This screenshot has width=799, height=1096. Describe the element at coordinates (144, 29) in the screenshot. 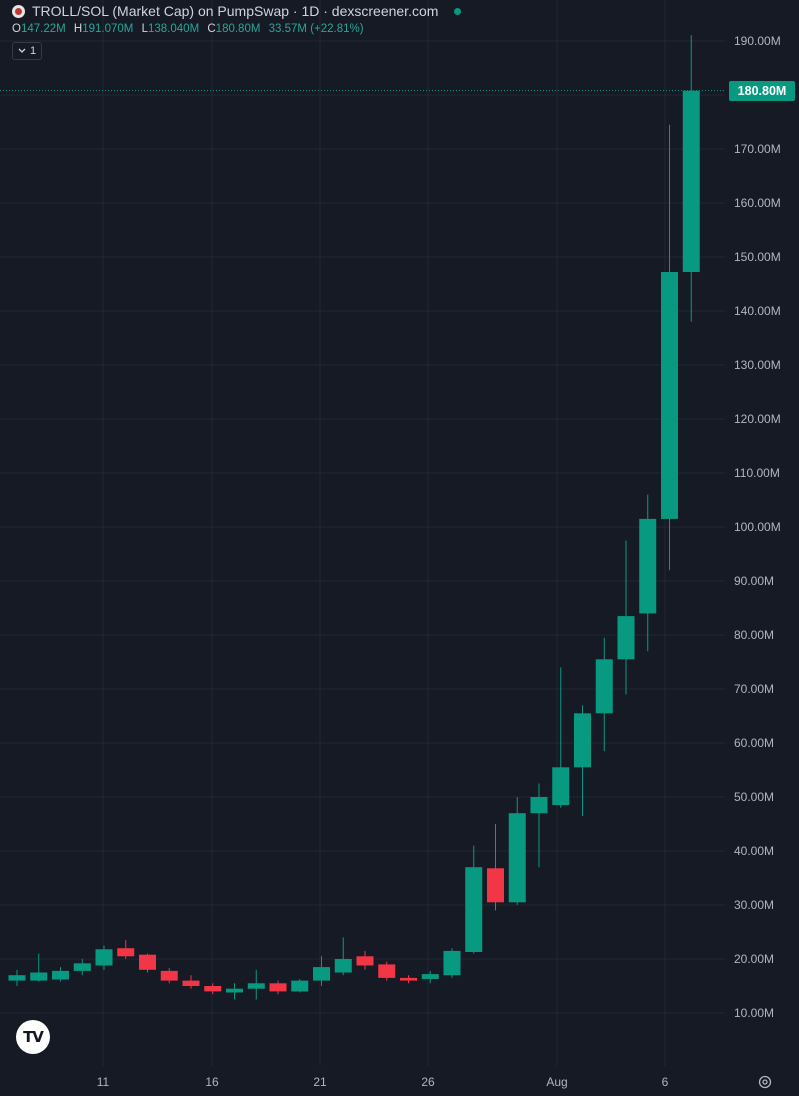

I see `low-label: L` at that location.